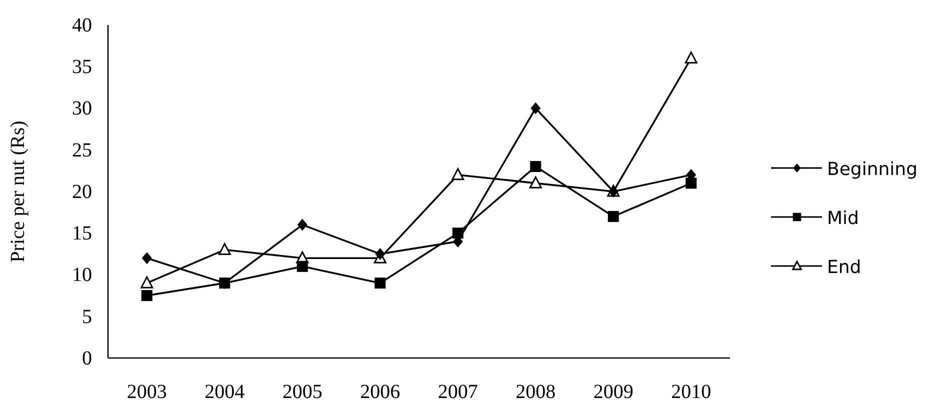 The height and width of the screenshot is (411, 940). Describe the element at coordinates (82, 275) in the screenshot. I see `y-tick-label: 10` at that location.